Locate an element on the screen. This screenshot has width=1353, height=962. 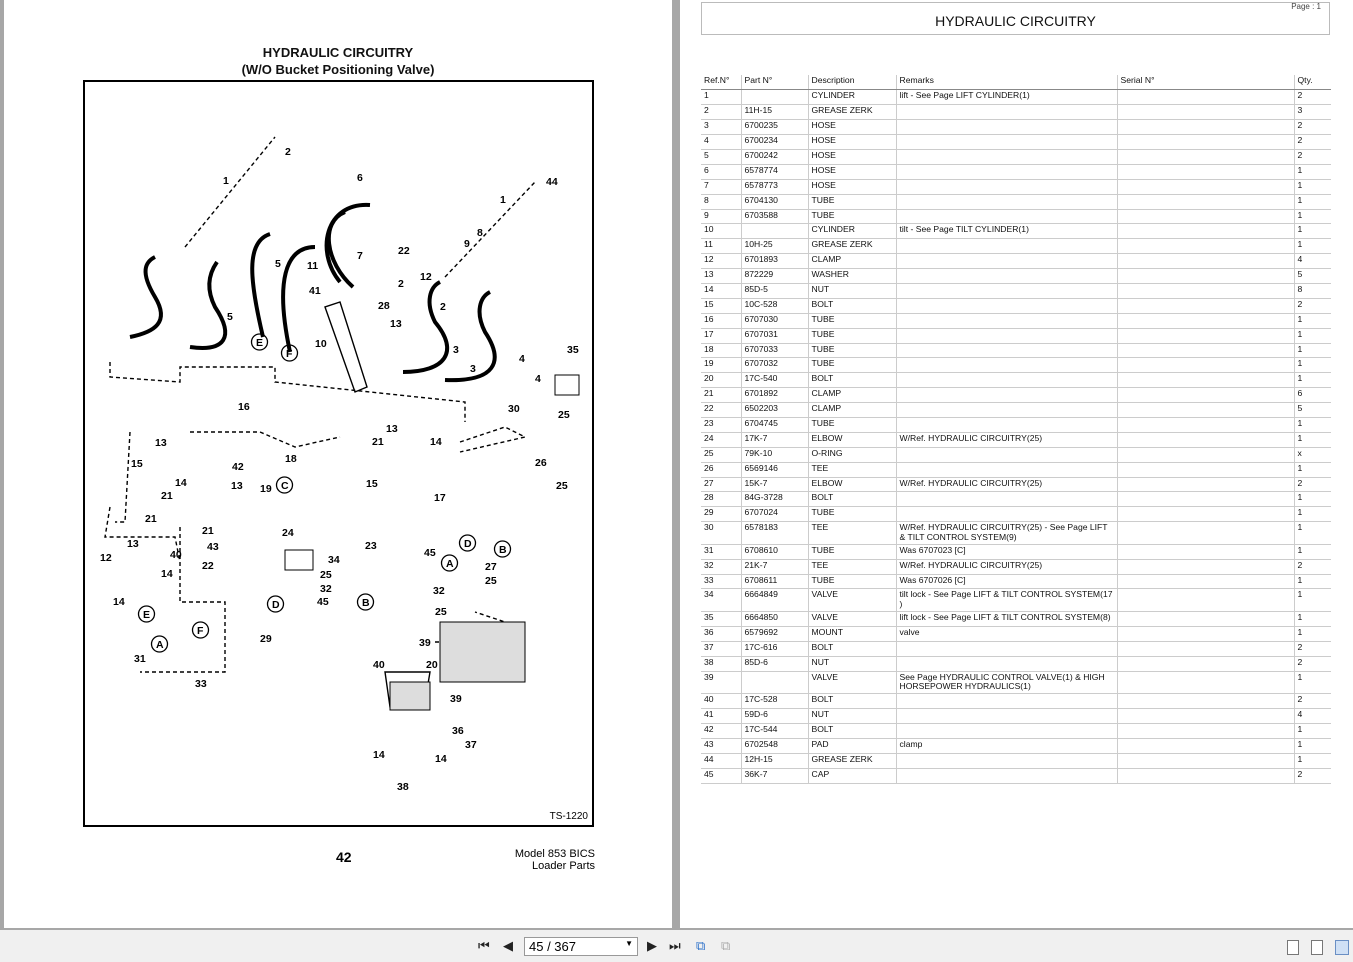
table-cell: 6702548 is located at coordinates (774, 746).